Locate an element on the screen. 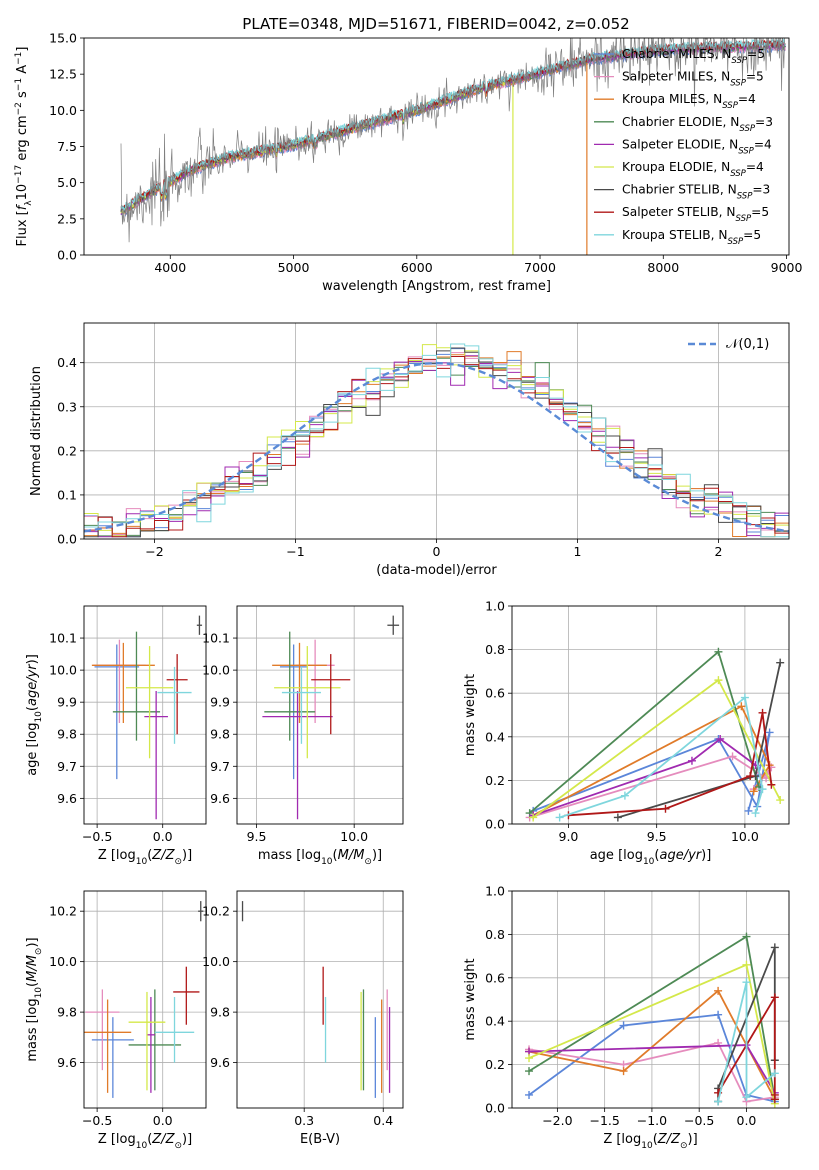  x-tick-label: 9000 is located at coordinates (787, 267).